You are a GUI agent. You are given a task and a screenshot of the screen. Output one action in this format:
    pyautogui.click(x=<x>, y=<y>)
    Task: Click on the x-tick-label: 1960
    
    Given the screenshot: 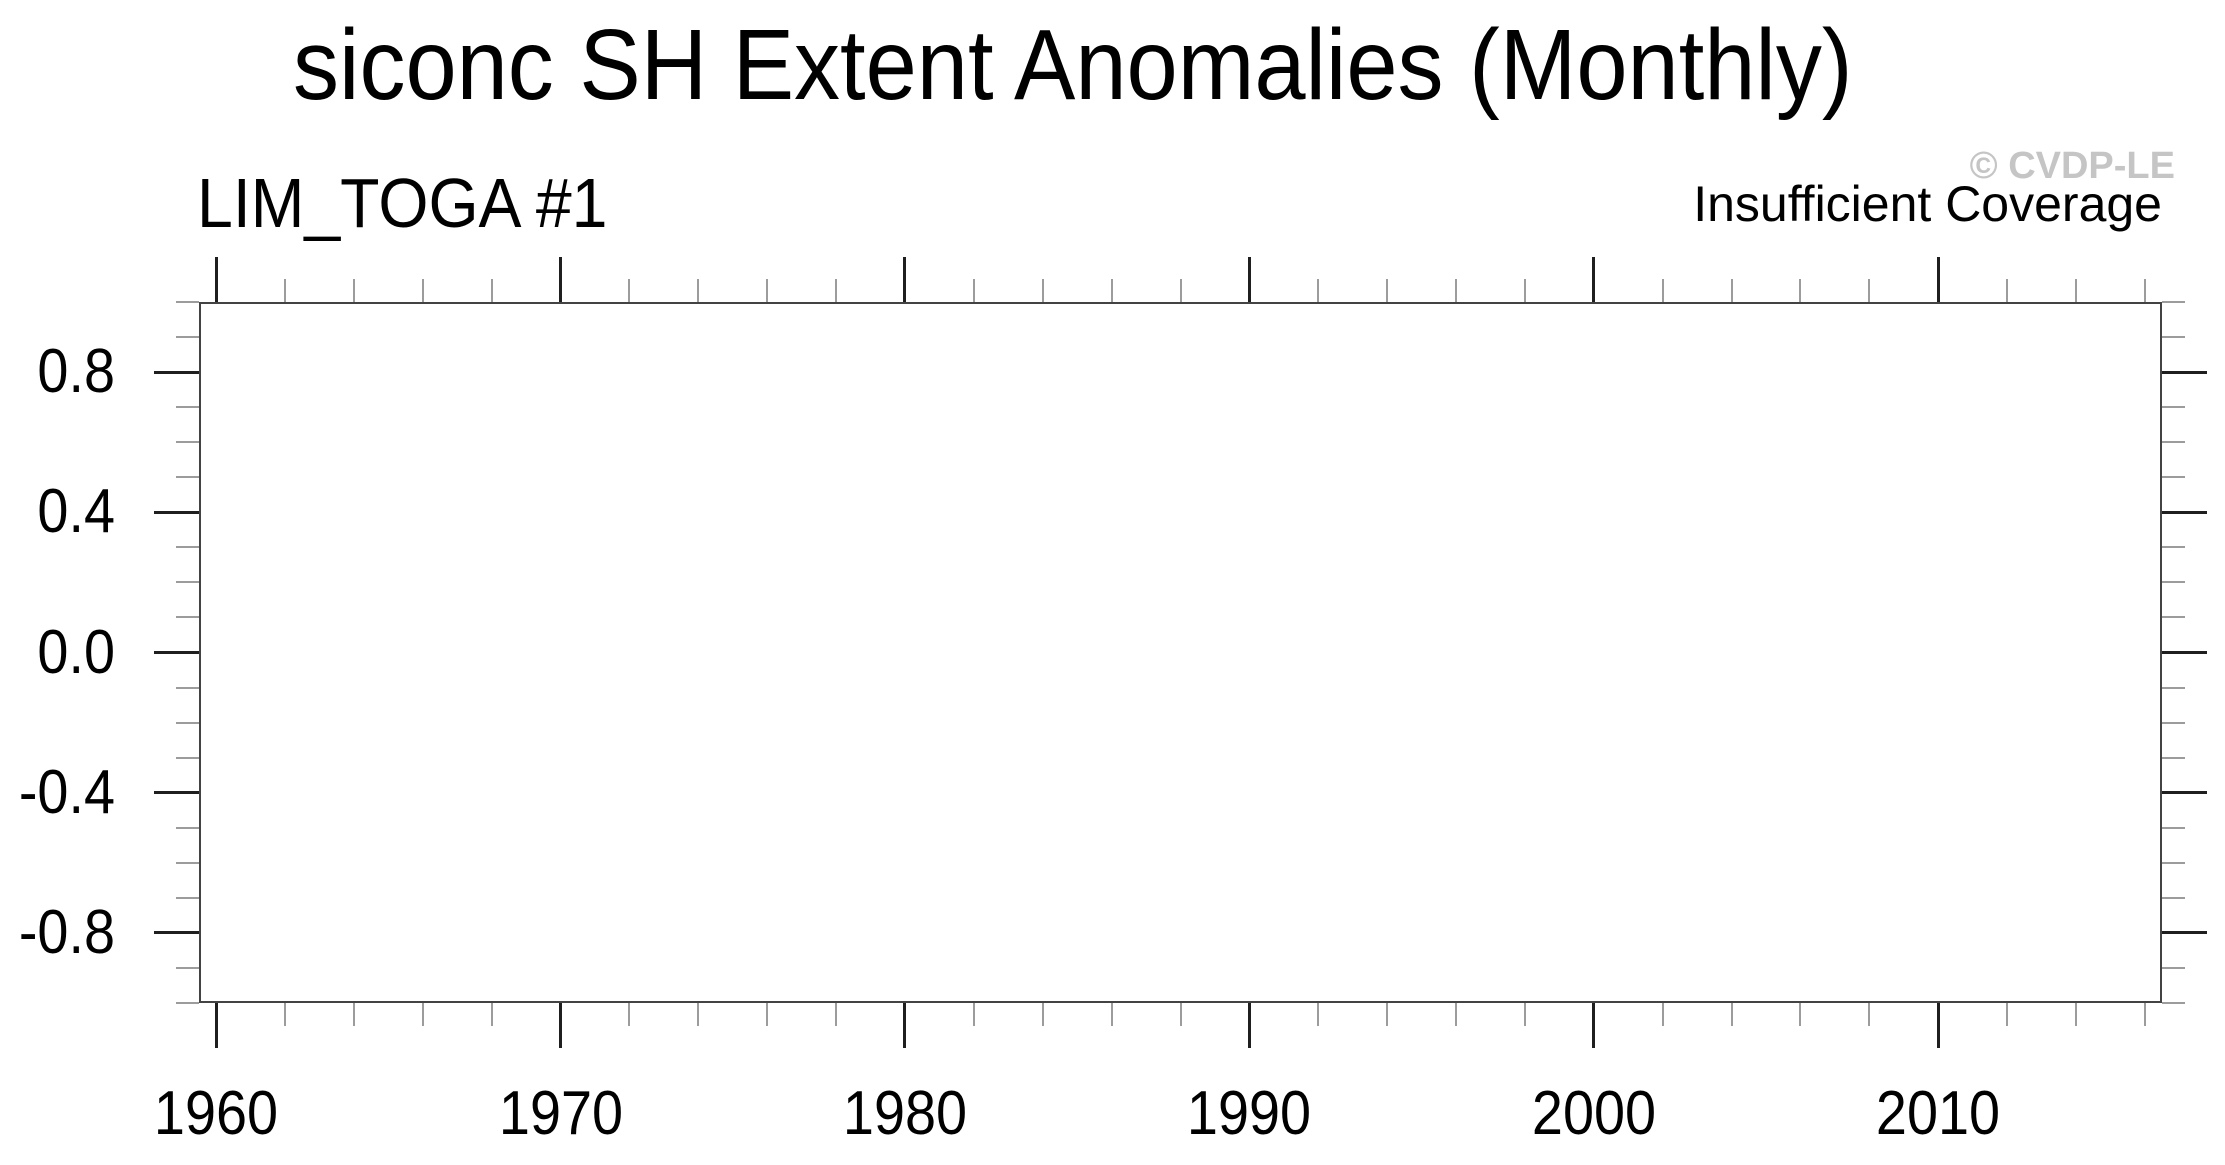 What is the action you would take?
    pyautogui.click(x=216, y=1113)
    